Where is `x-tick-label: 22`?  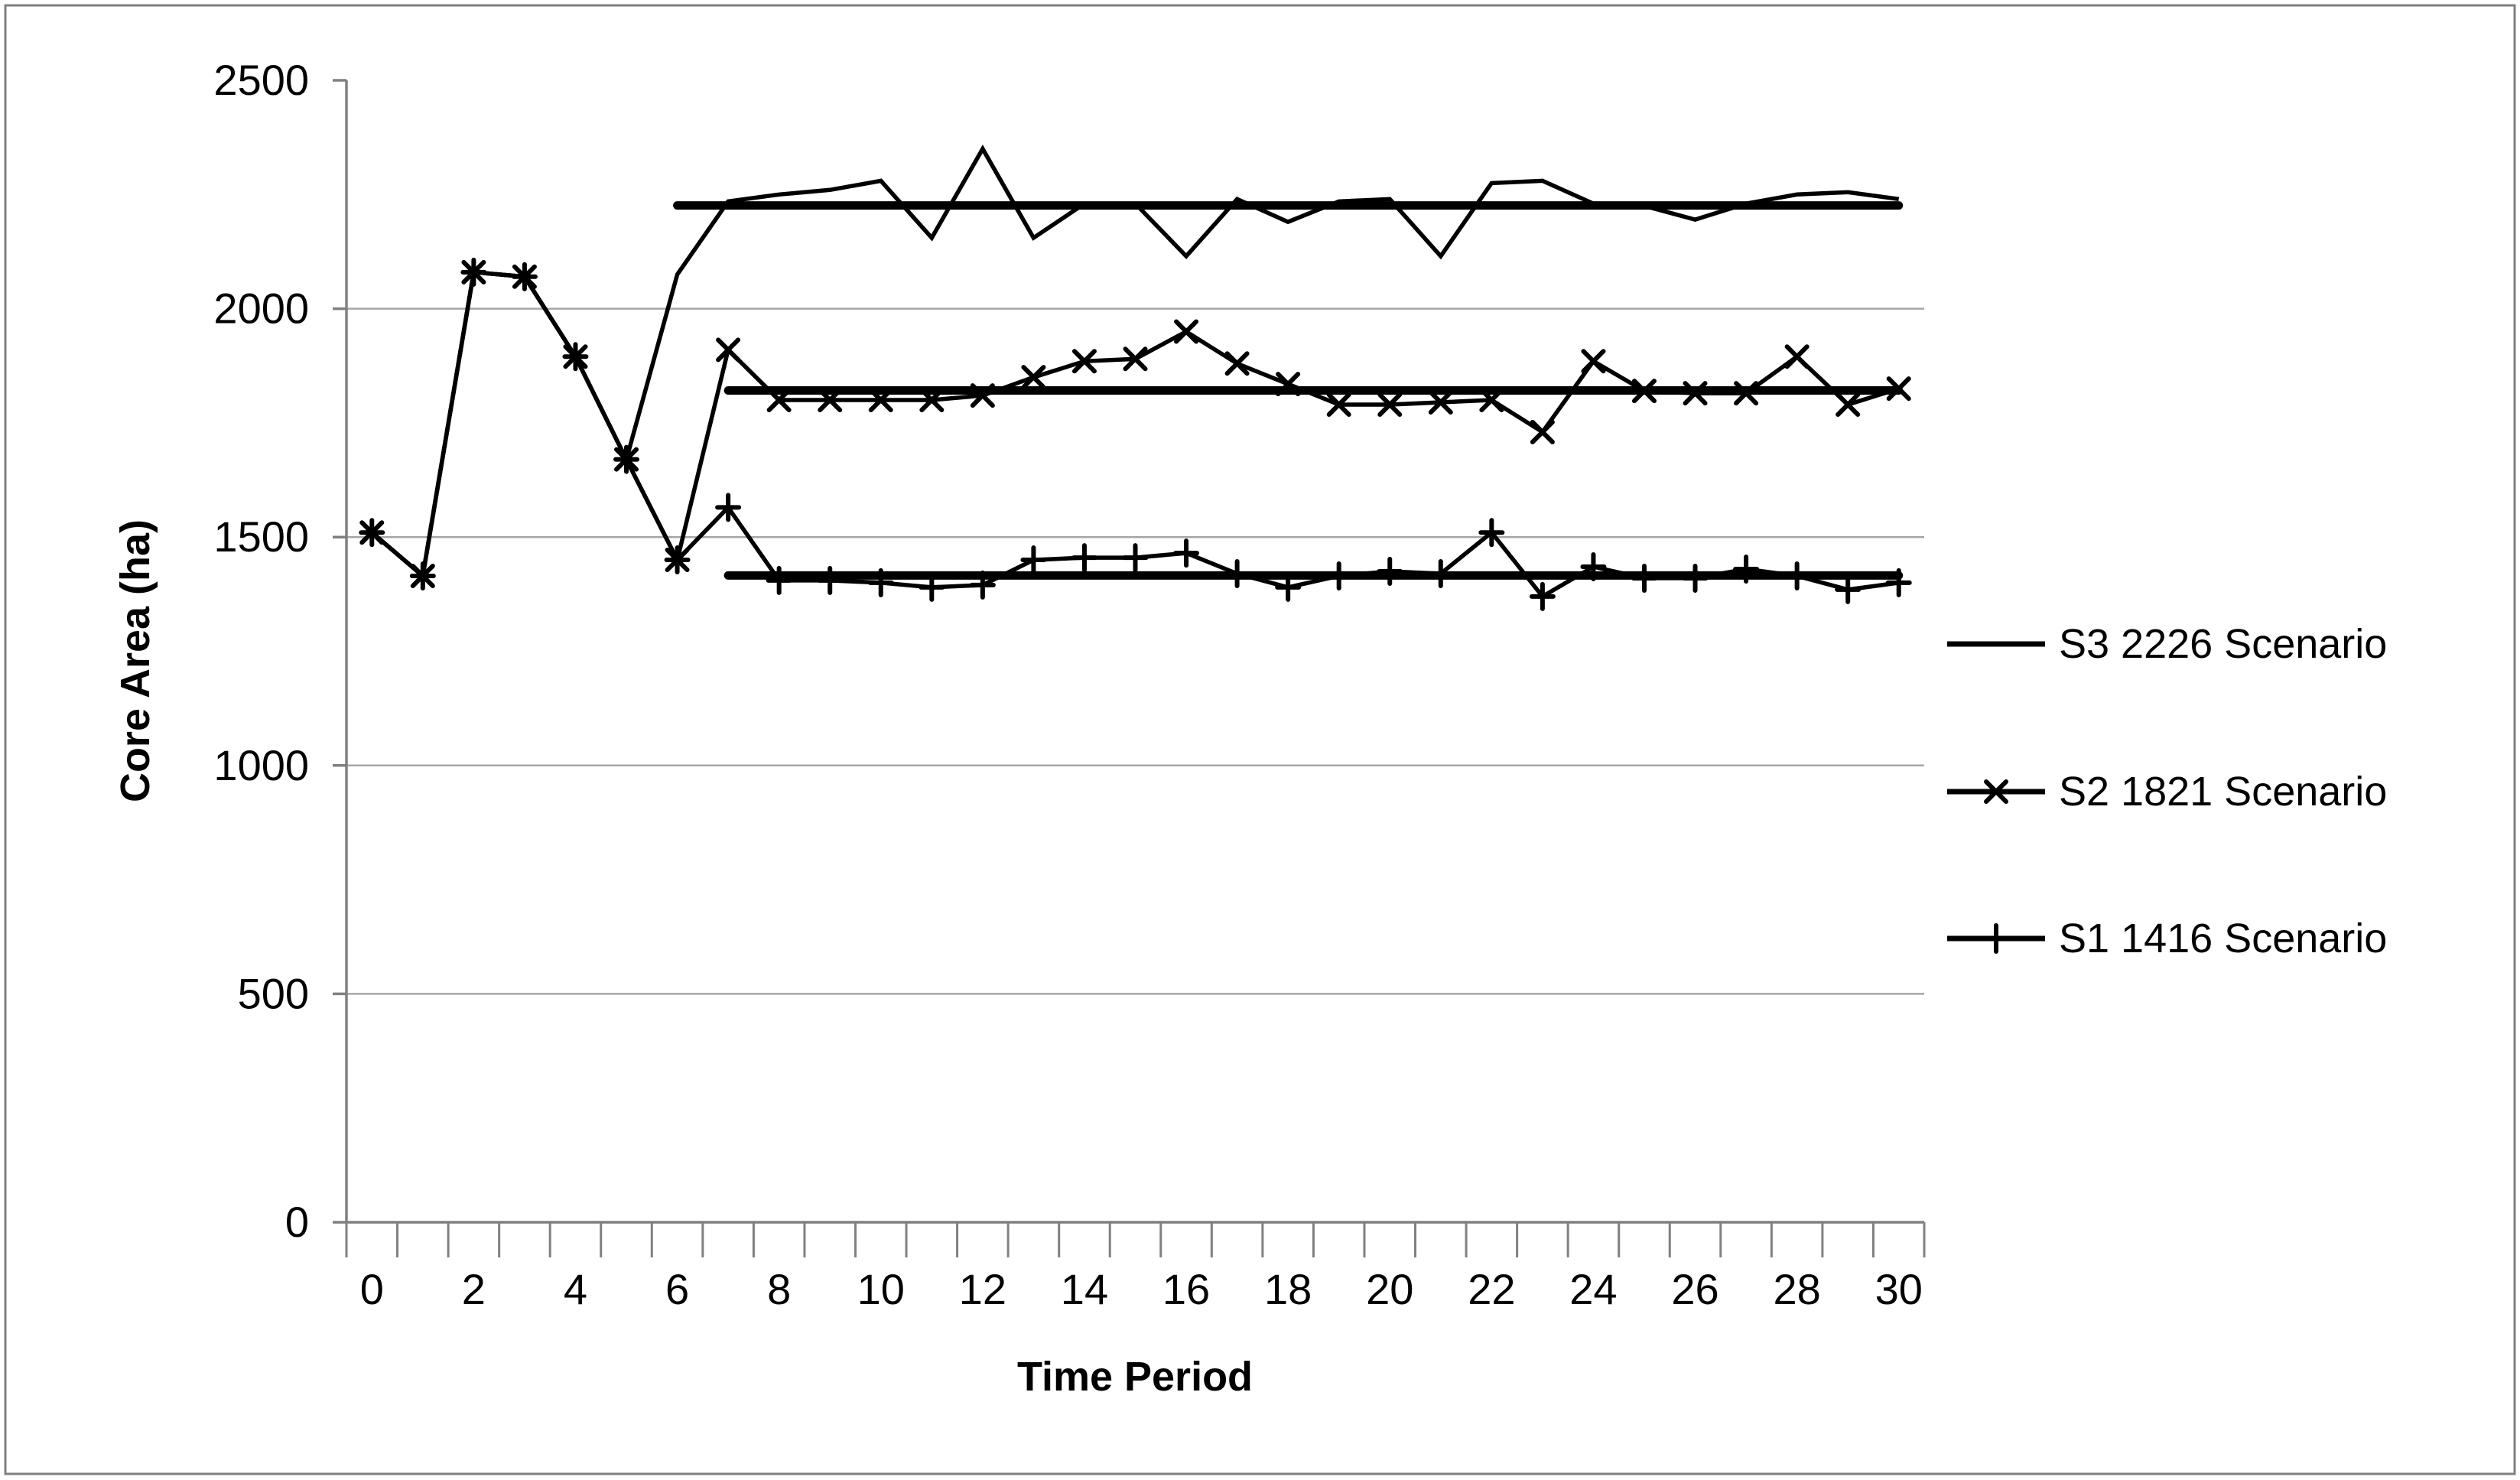
x-tick-label: 22 is located at coordinates (1492, 1289).